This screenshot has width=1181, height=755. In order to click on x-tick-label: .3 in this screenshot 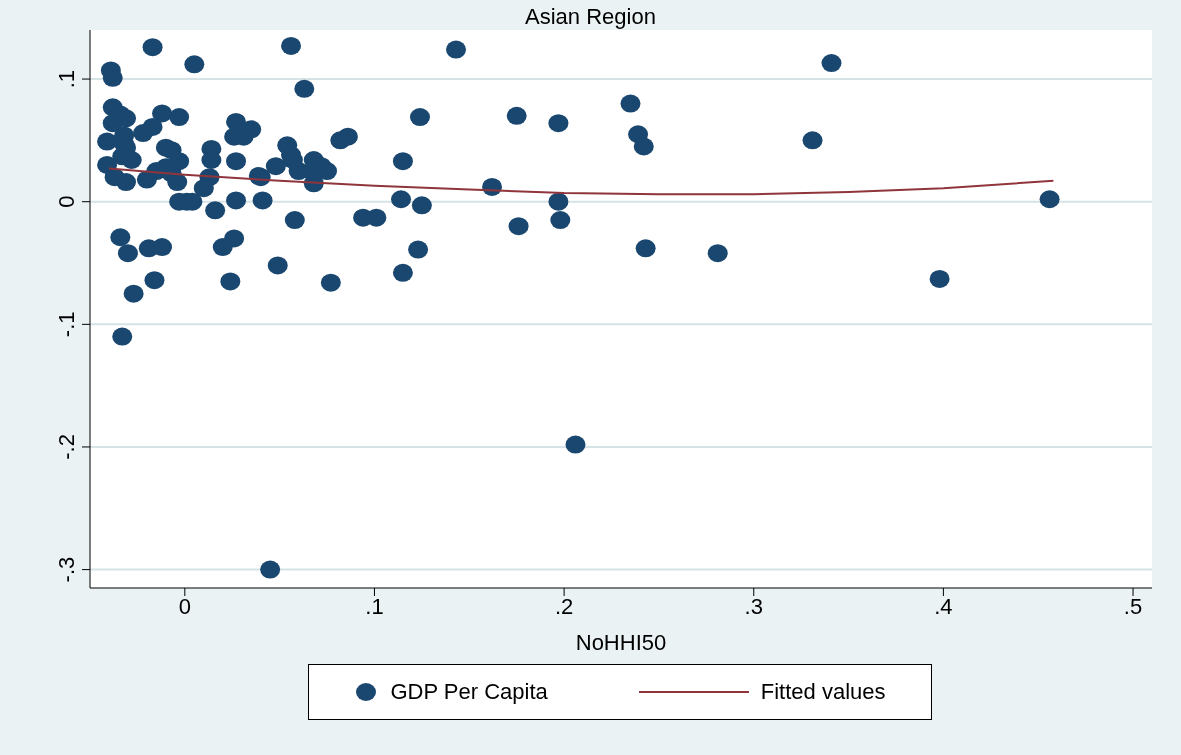, I will do `click(753, 606)`.